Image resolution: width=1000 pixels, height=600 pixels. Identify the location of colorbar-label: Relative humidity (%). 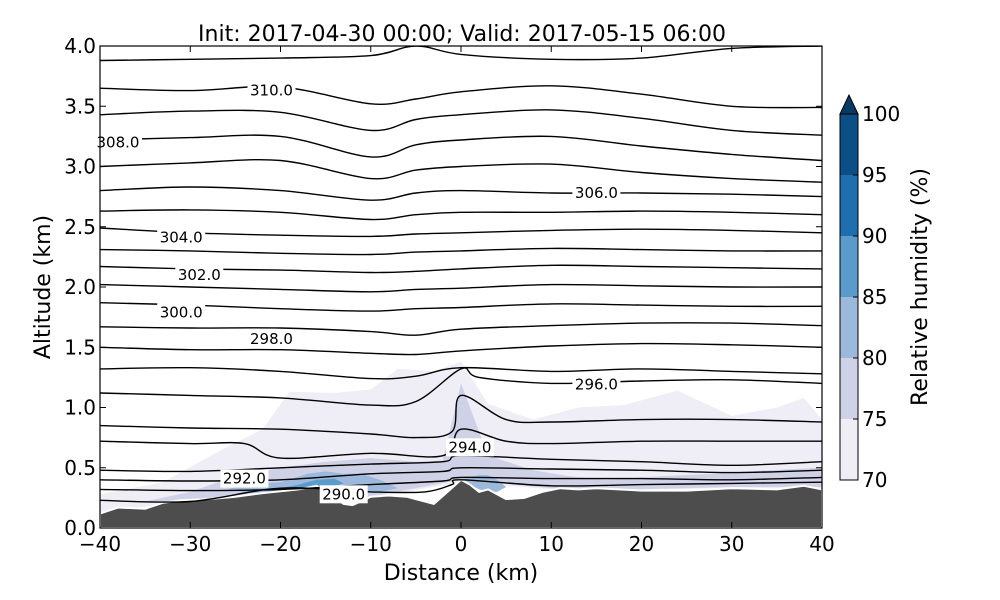
(920, 287).